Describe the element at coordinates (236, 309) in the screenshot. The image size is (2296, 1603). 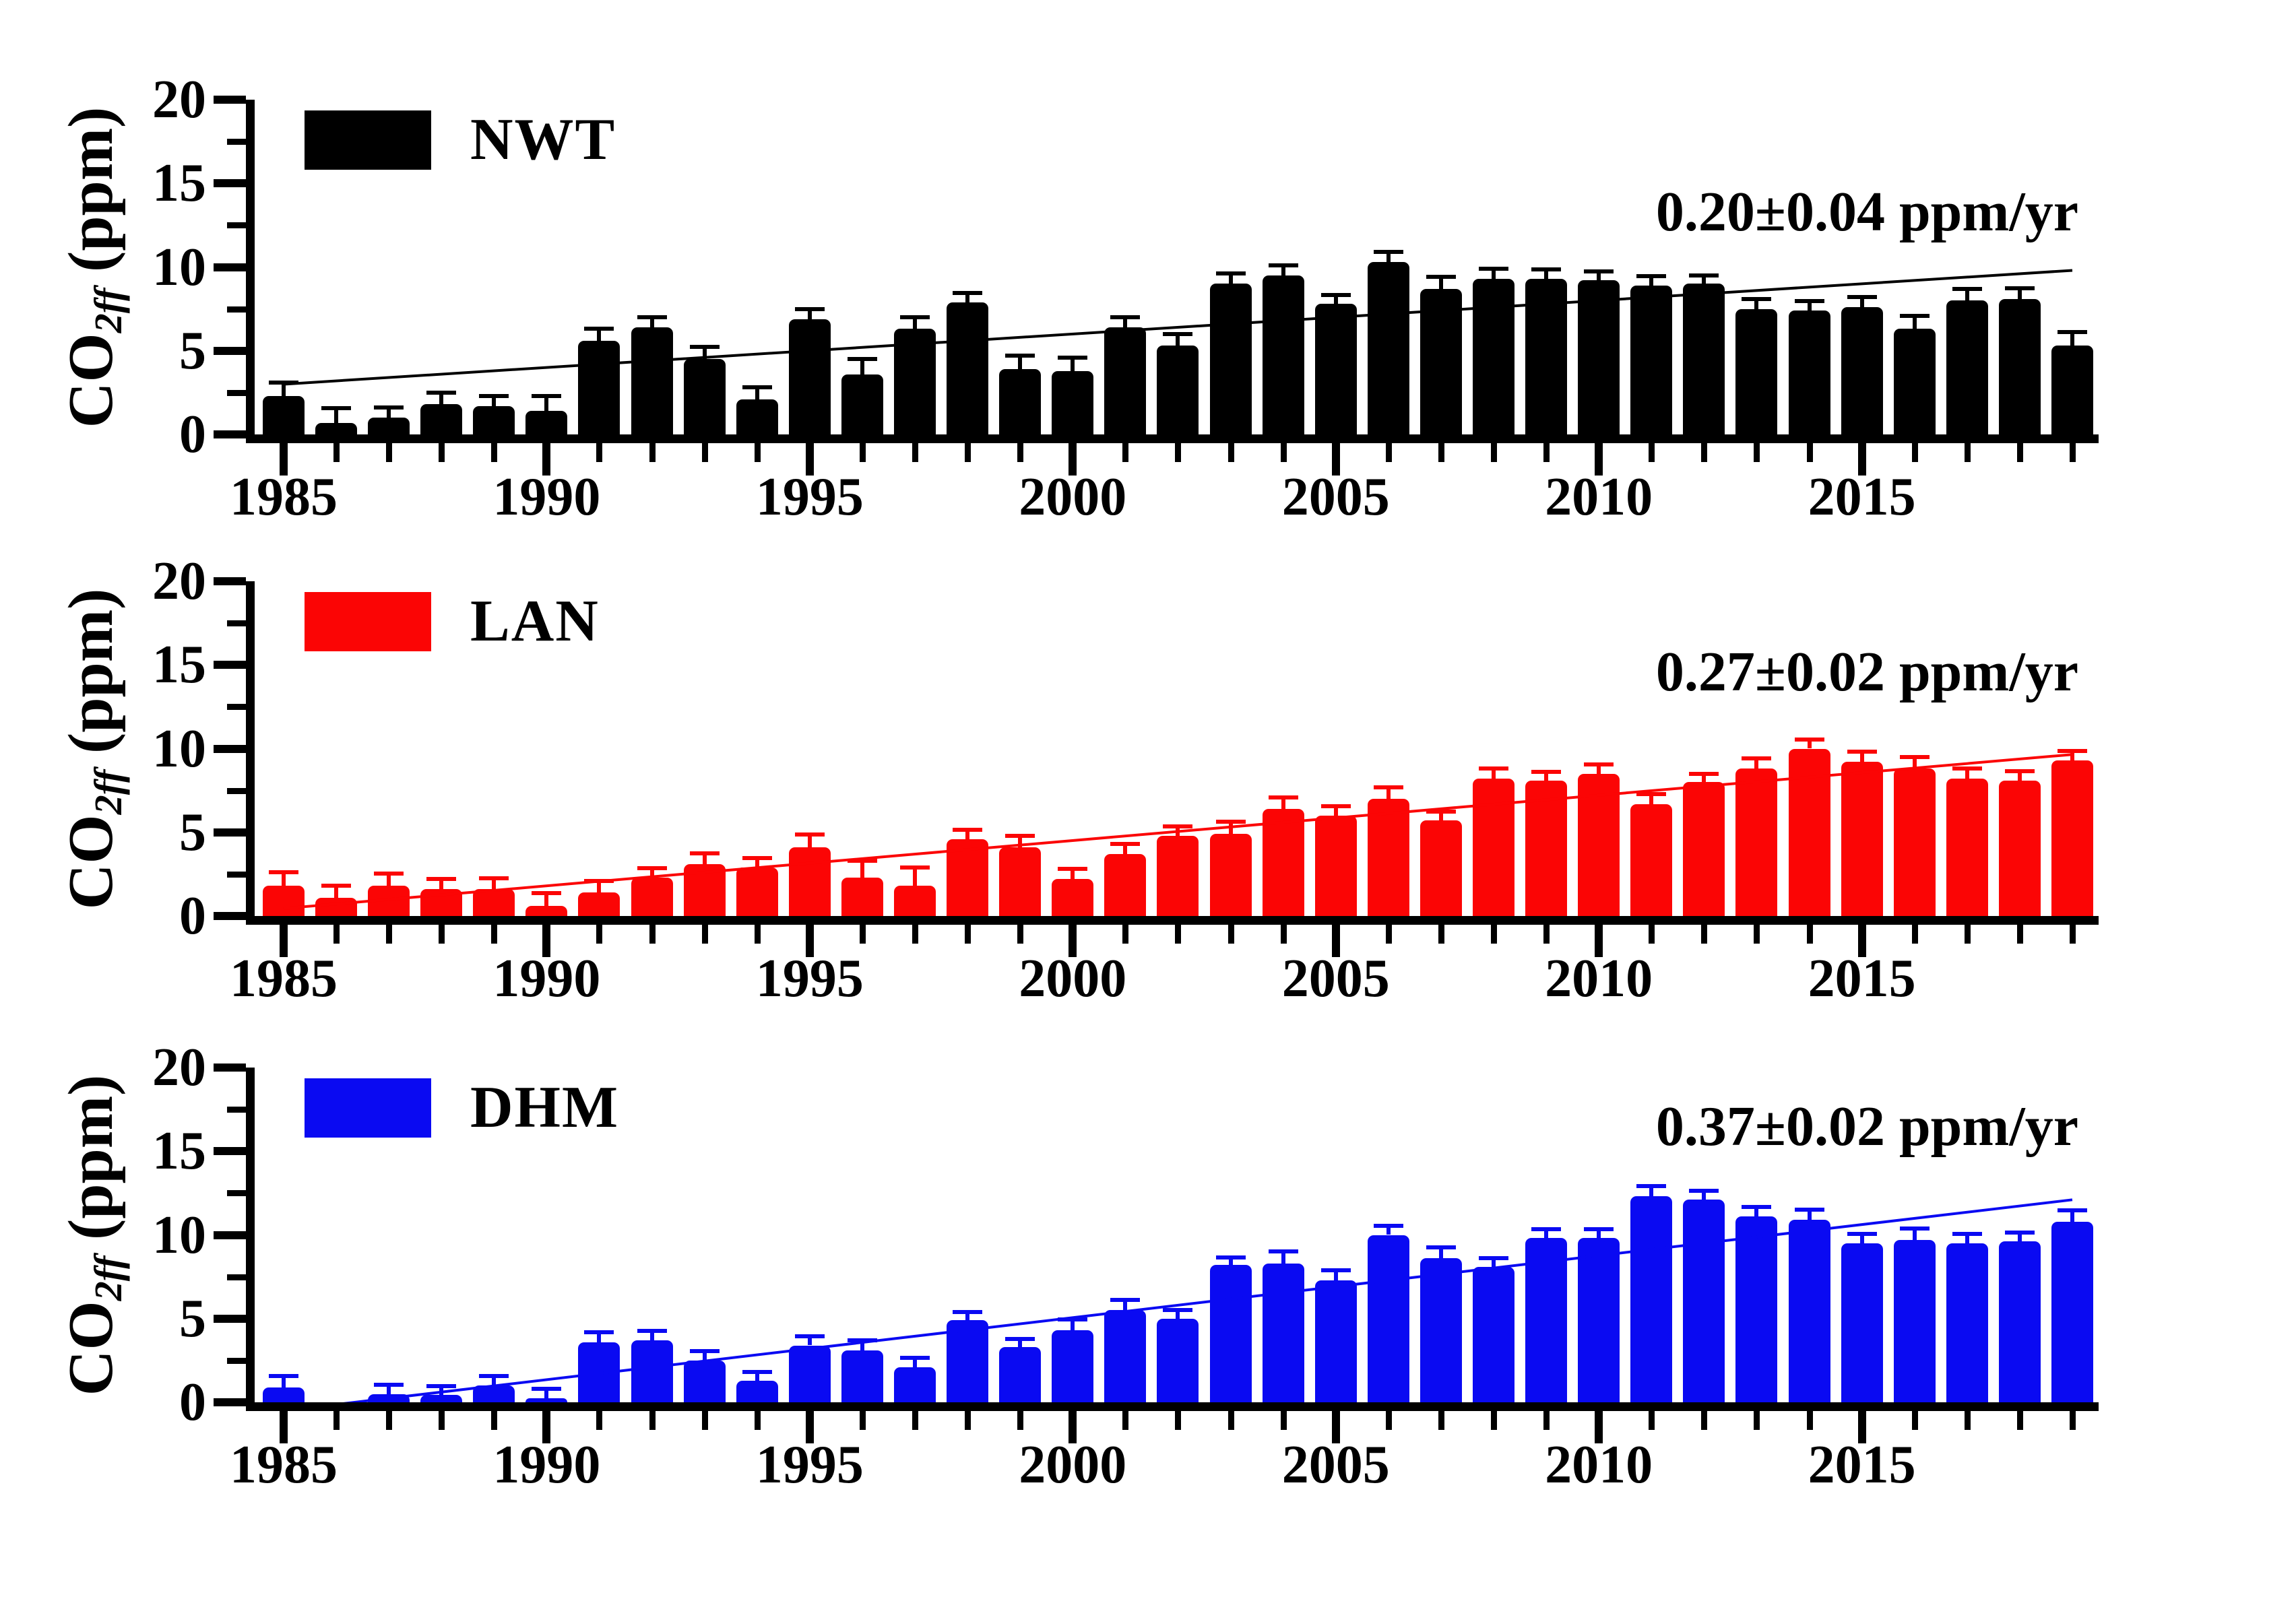
I see `y-minor-tick-7.5` at that location.